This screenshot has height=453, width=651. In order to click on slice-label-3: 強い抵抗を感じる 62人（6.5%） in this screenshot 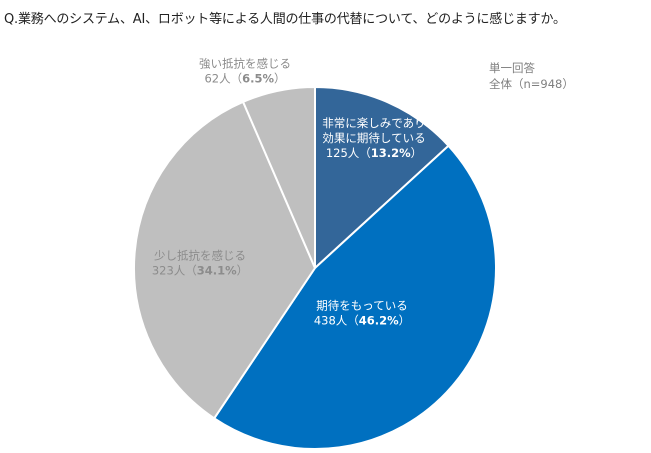, I will do `click(245, 71)`.